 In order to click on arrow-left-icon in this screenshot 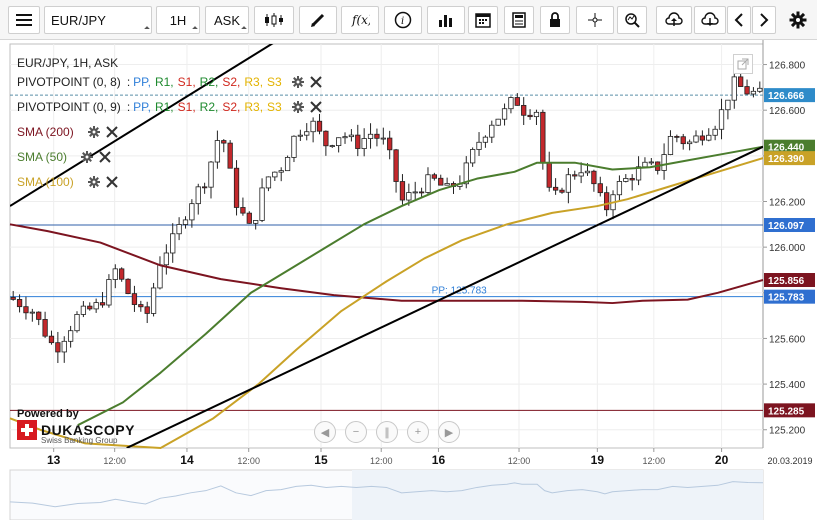, I will do `click(739, 20)`.